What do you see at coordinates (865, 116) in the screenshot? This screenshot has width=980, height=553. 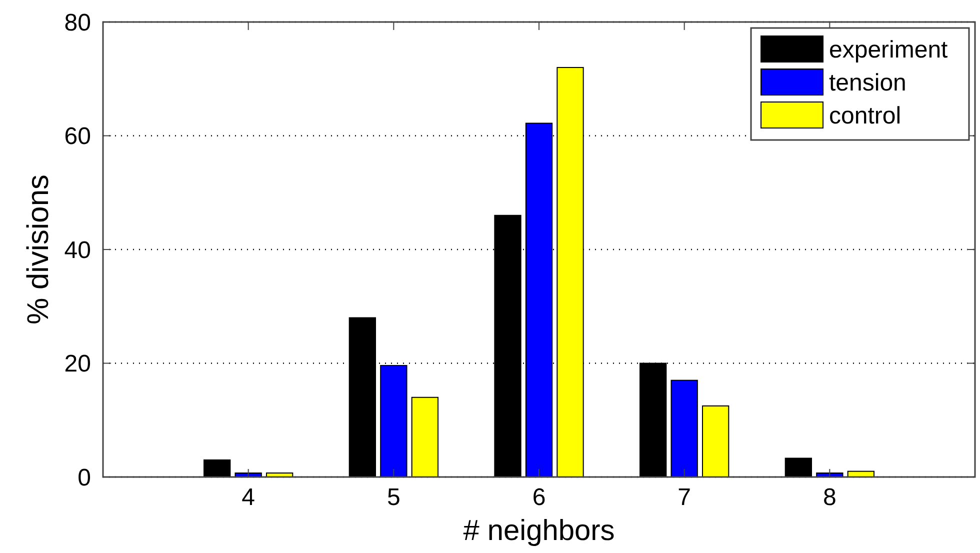 I see `legend-label: control` at bounding box center [865, 116].